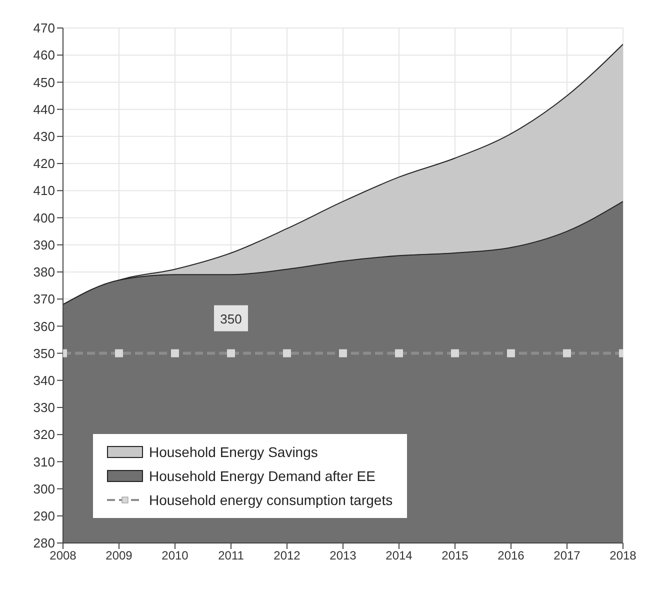 Image resolution: width=649 pixels, height=603 pixels. What do you see at coordinates (44, 353) in the screenshot?
I see `y-tick-label: 350` at bounding box center [44, 353].